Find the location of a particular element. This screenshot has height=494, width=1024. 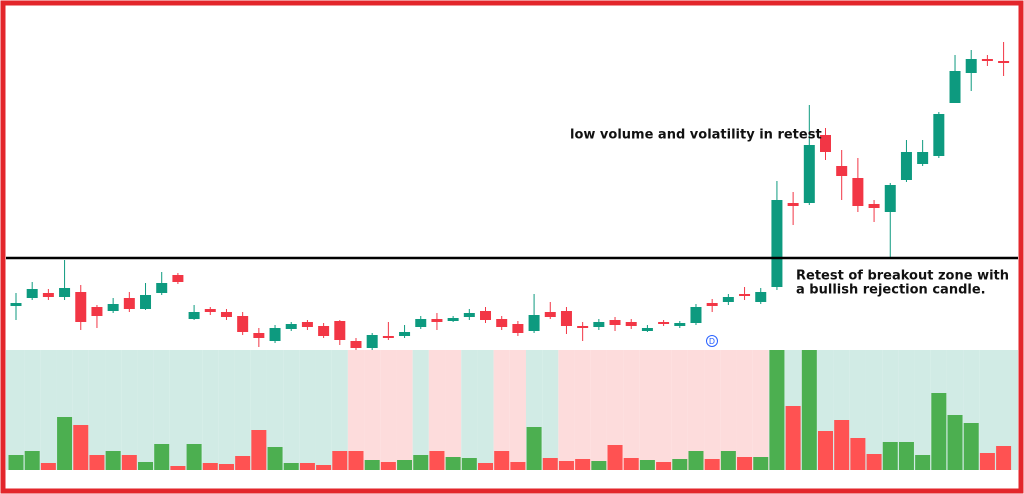

annotation: low volume and volatility in retest is located at coordinates (696, 135).